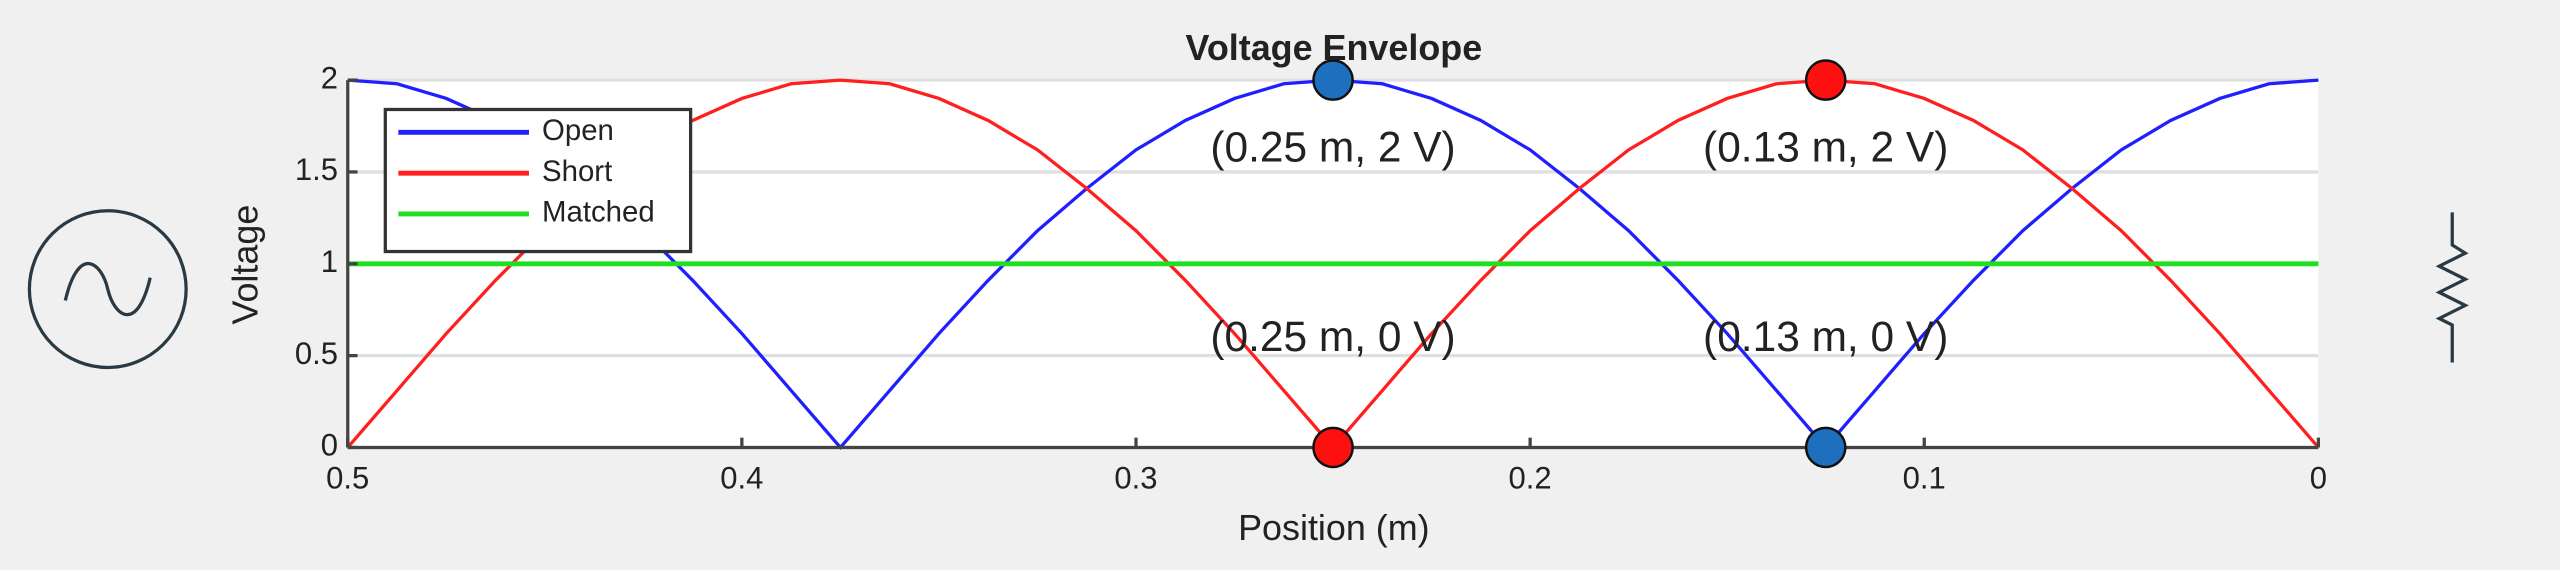 The image size is (2560, 570). What do you see at coordinates (1334, 527) in the screenshot?
I see `x-axis-label: Position (m)` at bounding box center [1334, 527].